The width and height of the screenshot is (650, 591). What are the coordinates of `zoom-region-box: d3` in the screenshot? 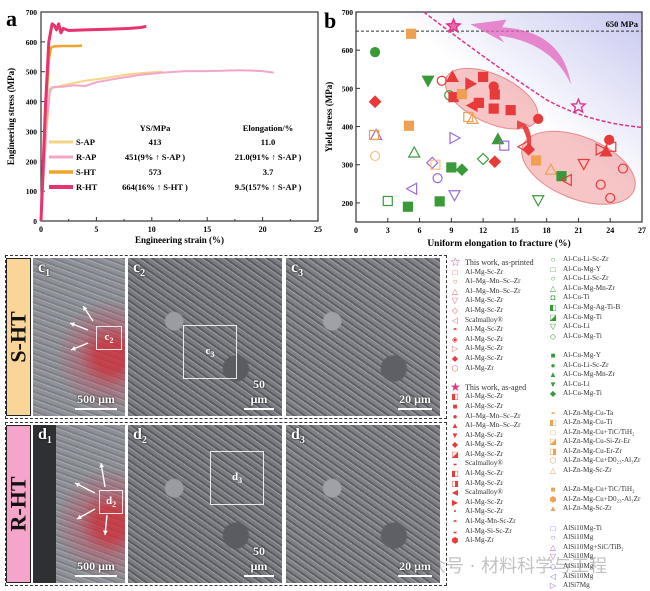 It's located at (237, 478).